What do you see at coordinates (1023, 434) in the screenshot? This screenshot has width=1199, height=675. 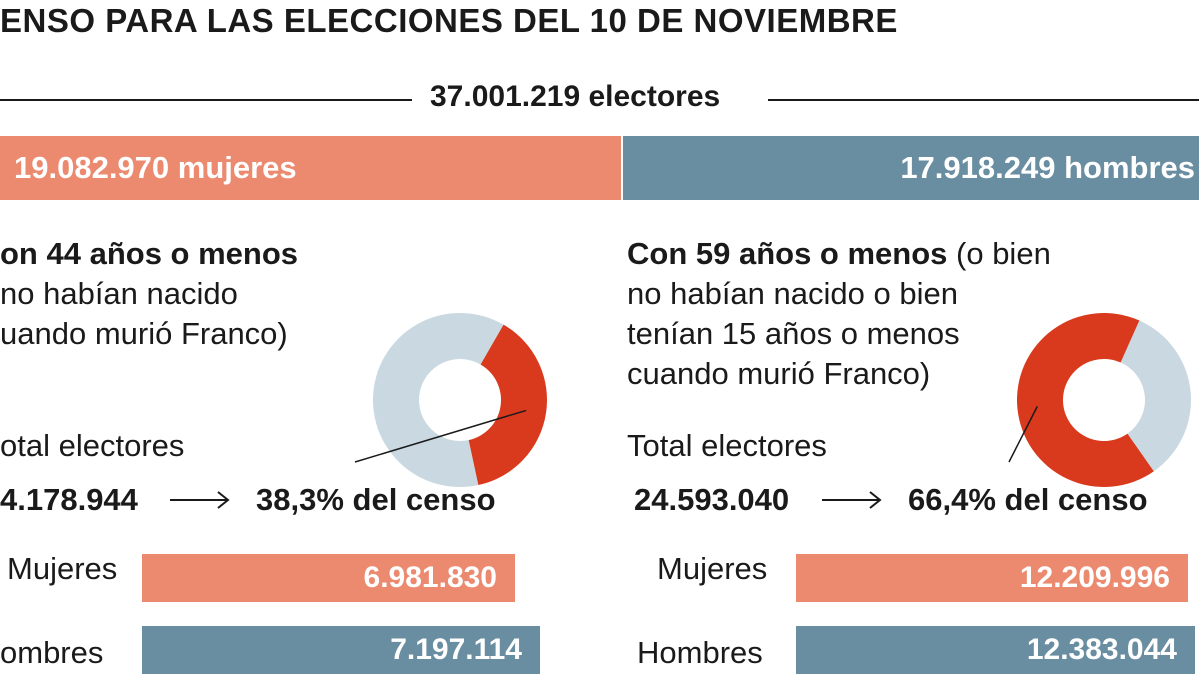 I see `right-donut-leader-line` at bounding box center [1023, 434].